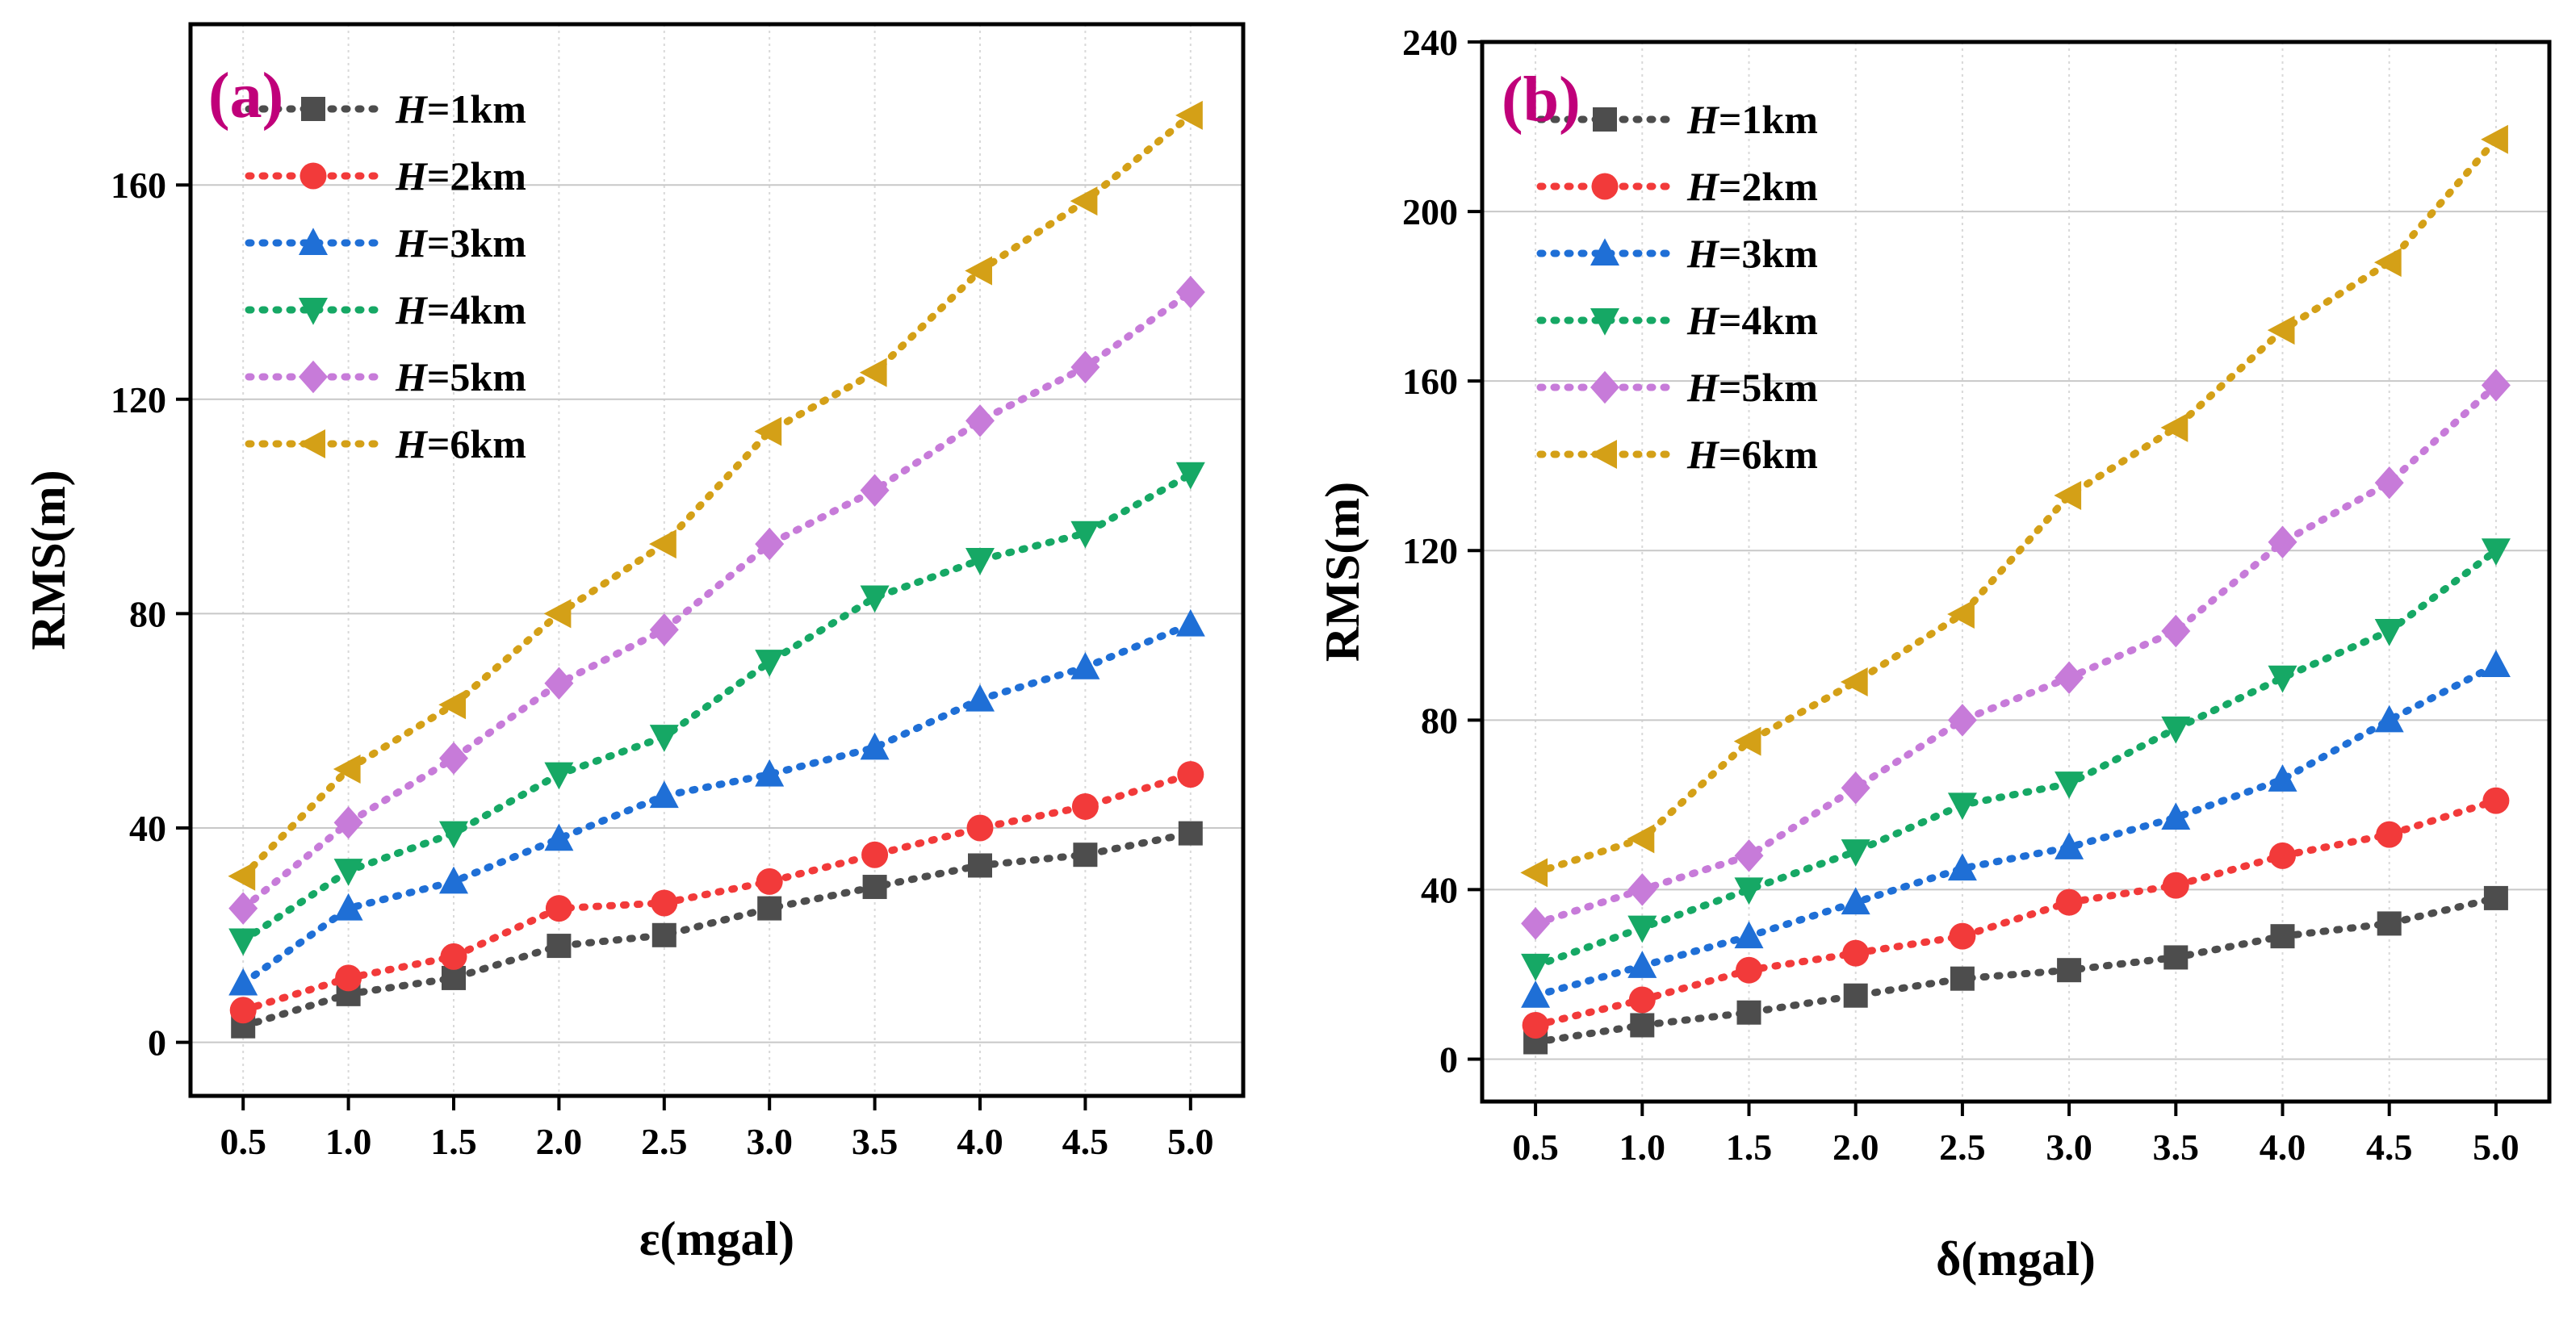 The width and height of the screenshot is (2576, 1317). What do you see at coordinates (476, 377) in the screenshot?
I see `panel-a-legend-label-5-suffix: =5km` at bounding box center [476, 377].